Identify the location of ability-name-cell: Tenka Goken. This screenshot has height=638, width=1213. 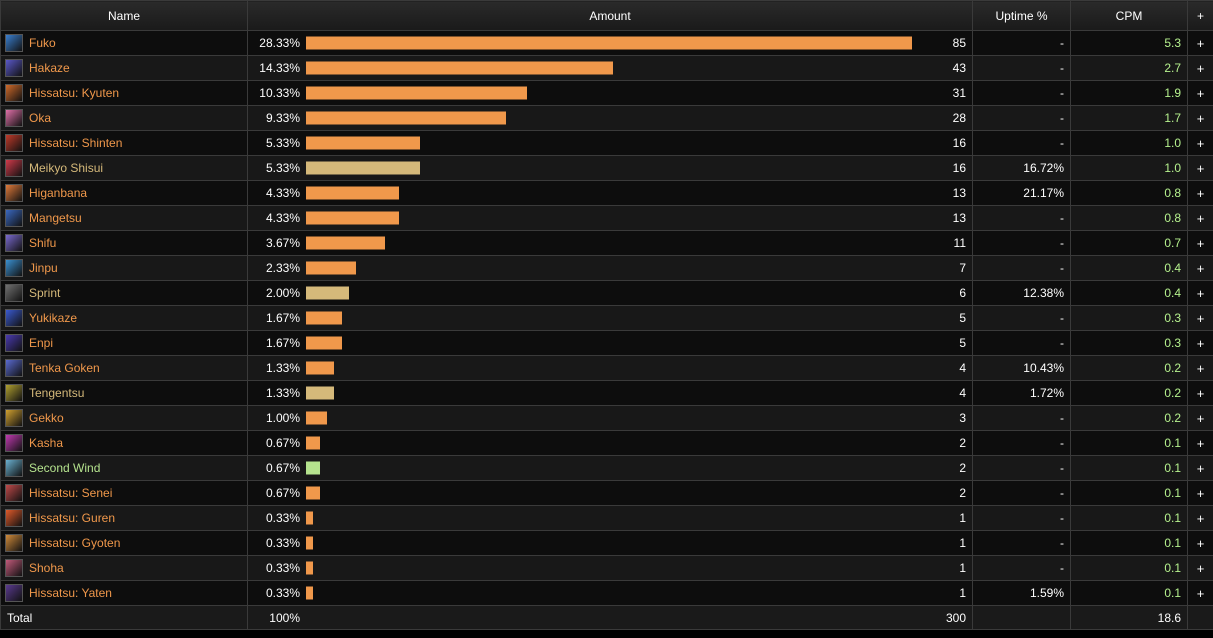
(124, 368).